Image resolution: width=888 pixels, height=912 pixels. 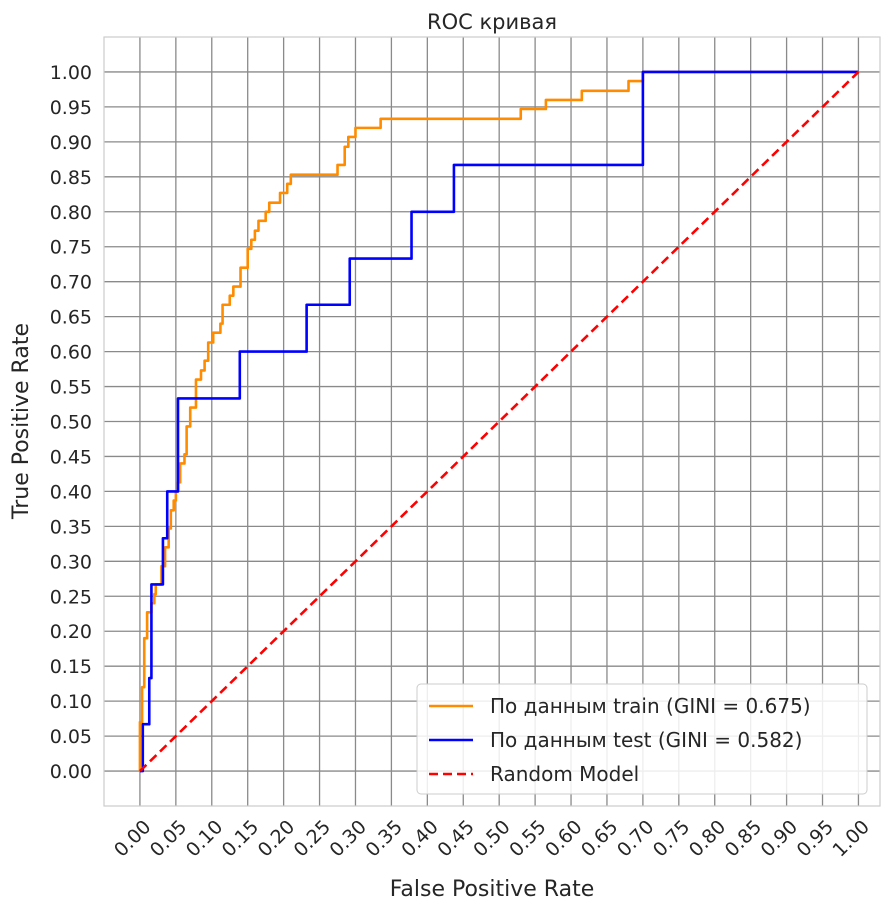 I want to click on y-tick-label: 0.20, so click(x=71, y=632).